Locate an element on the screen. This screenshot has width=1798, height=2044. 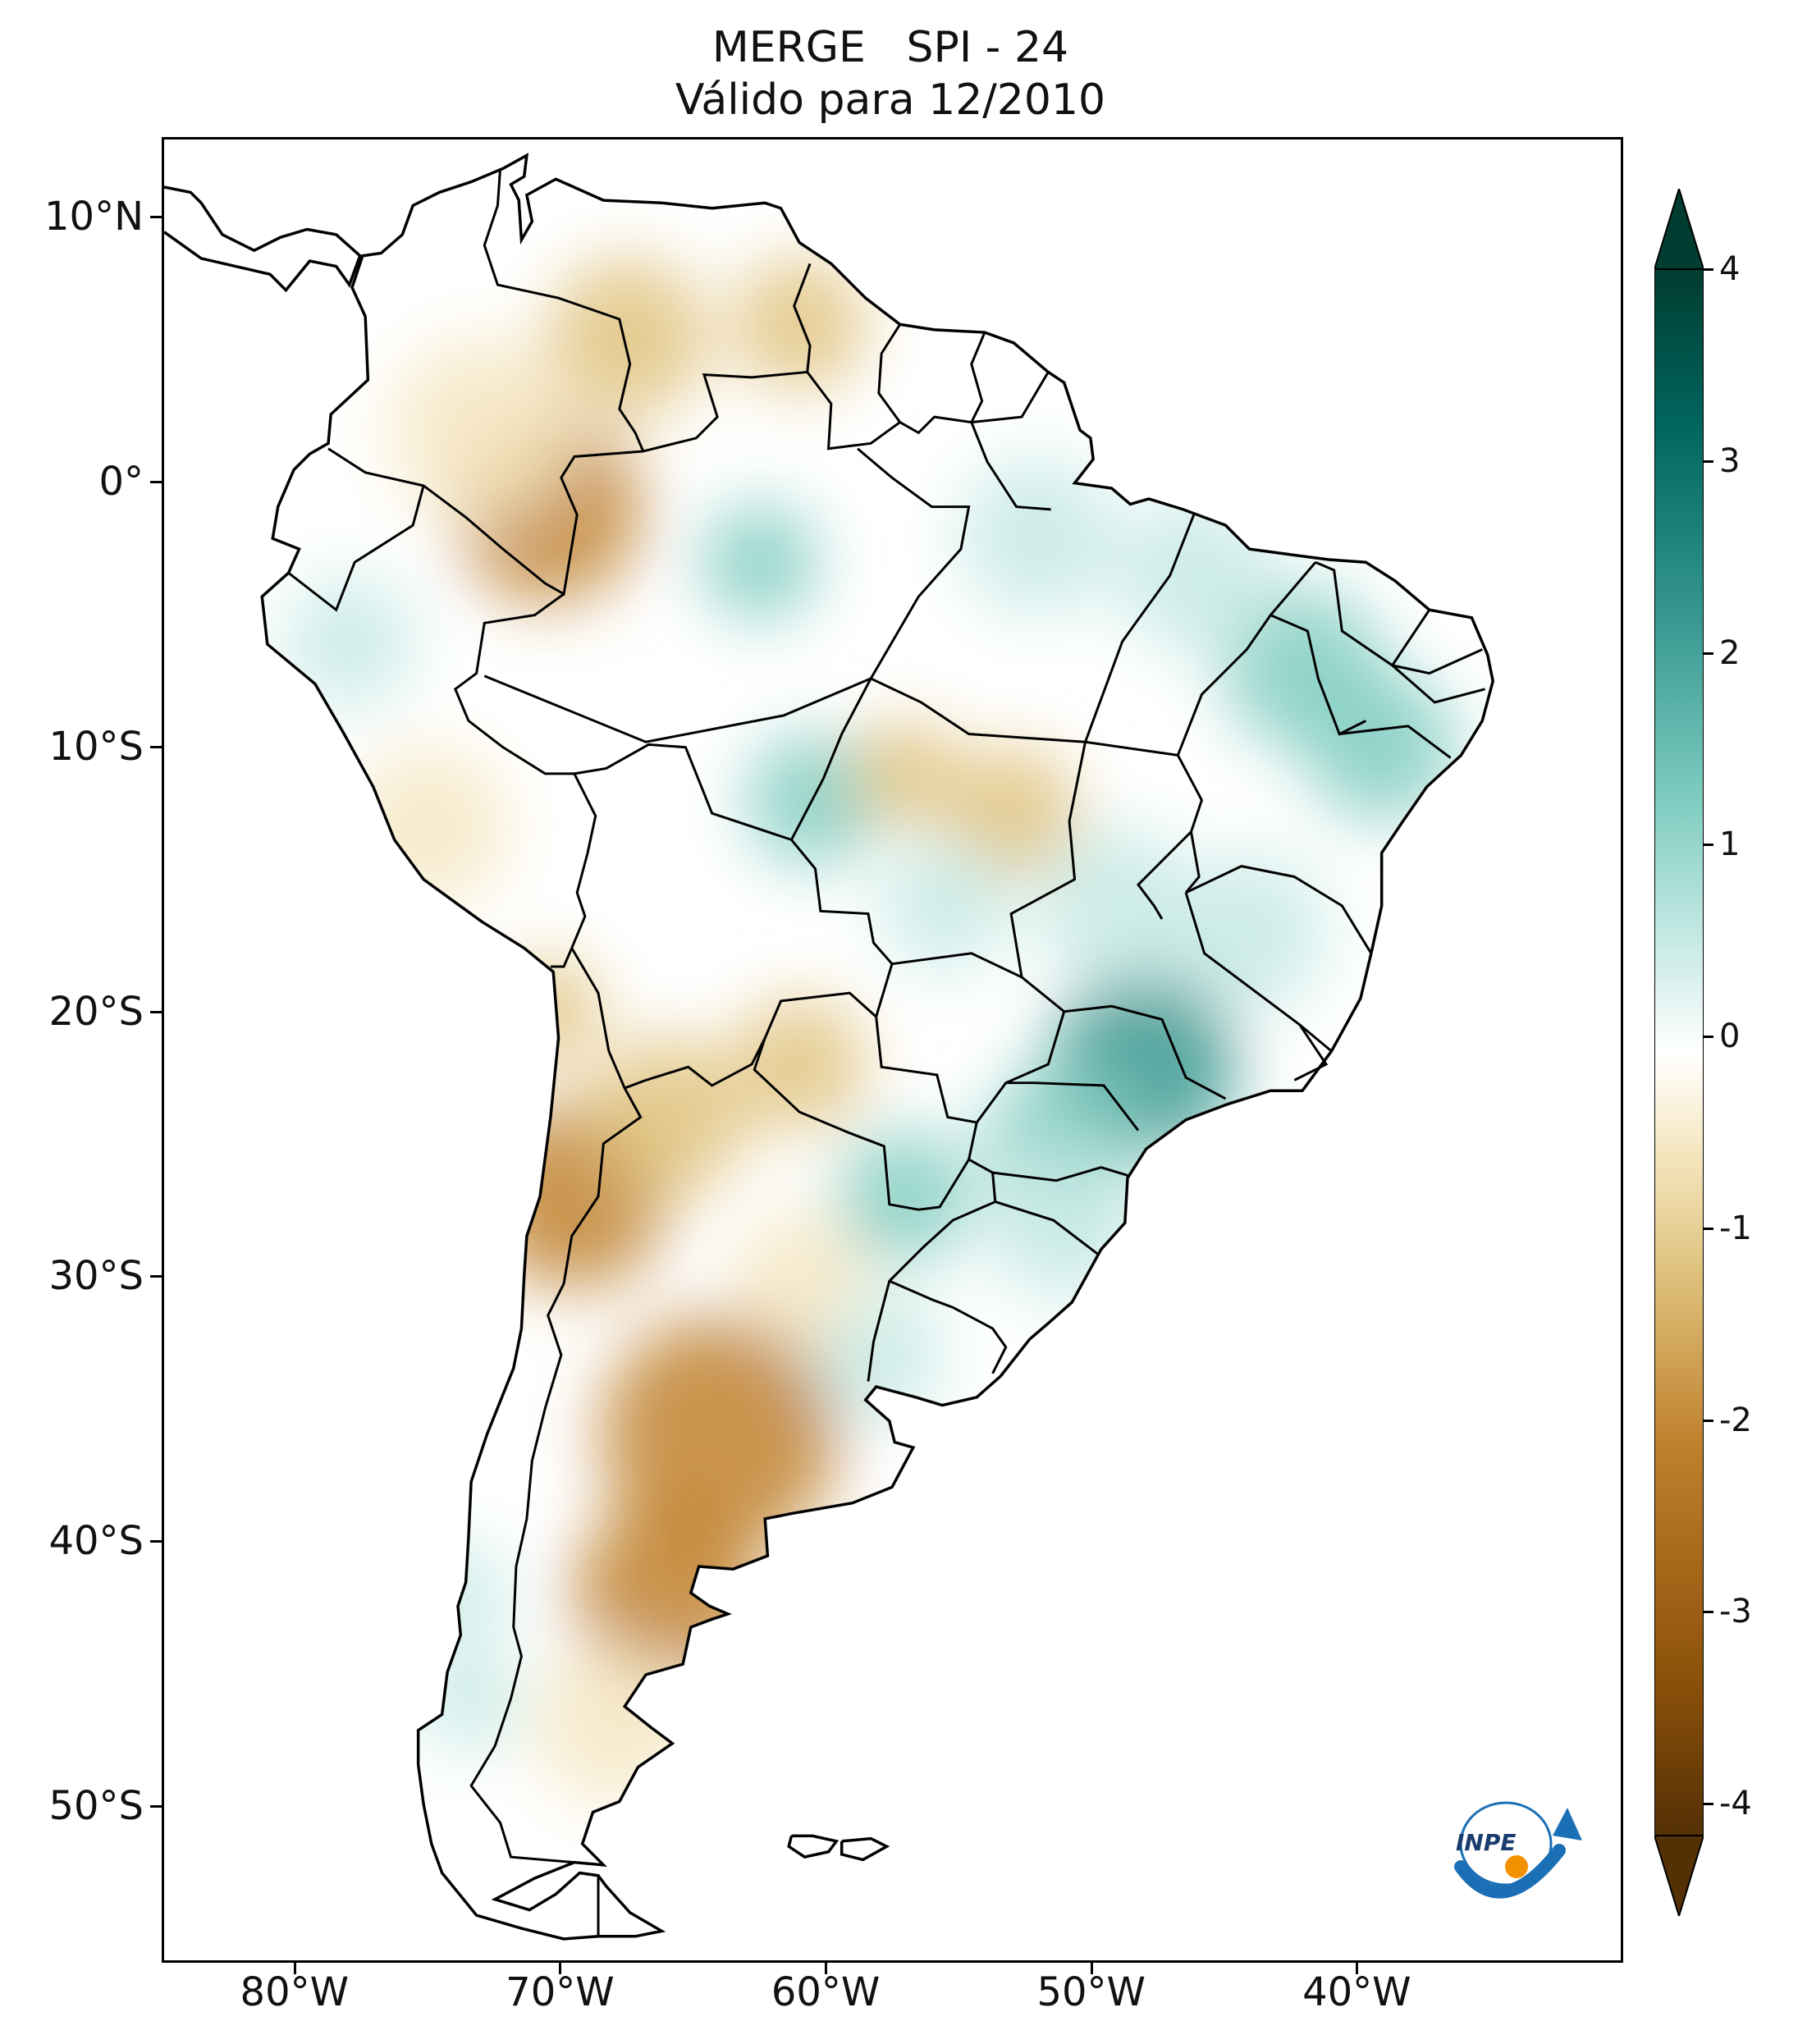
colorbar-tick-label: -4 is located at coordinates (1735, 1803).